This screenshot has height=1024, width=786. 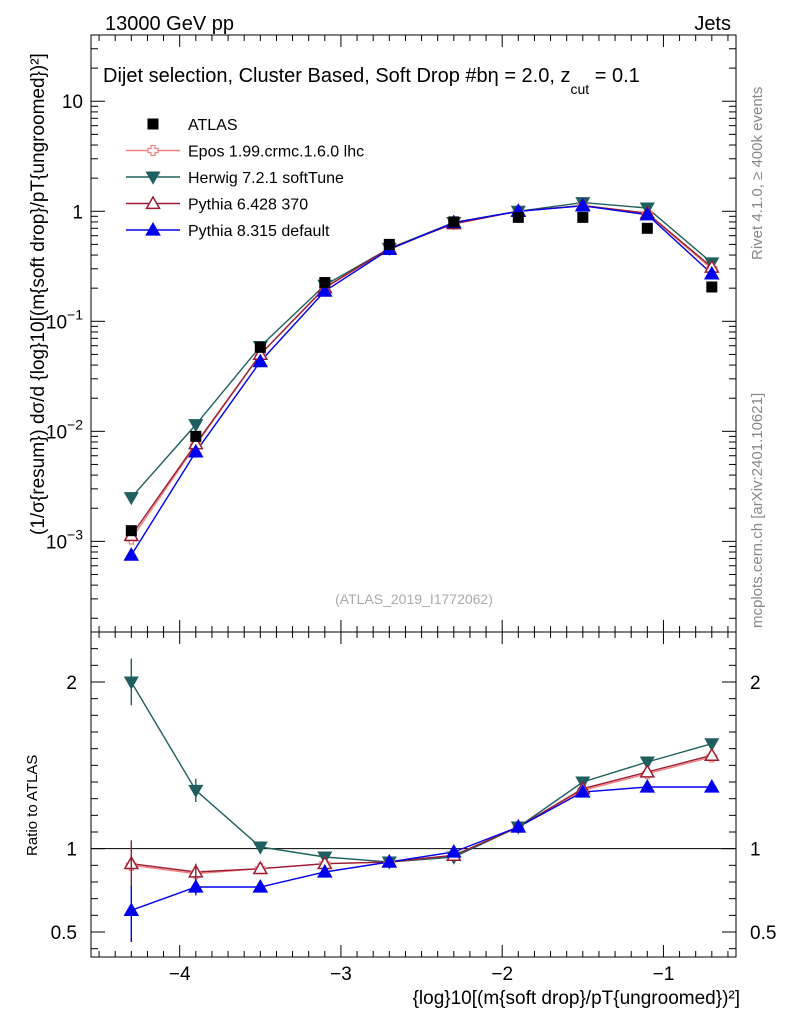 What do you see at coordinates (757, 510) in the screenshot?
I see `mcplots-label: mcplots.cern.ch [arXiv:2401.10621]` at bounding box center [757, 510].